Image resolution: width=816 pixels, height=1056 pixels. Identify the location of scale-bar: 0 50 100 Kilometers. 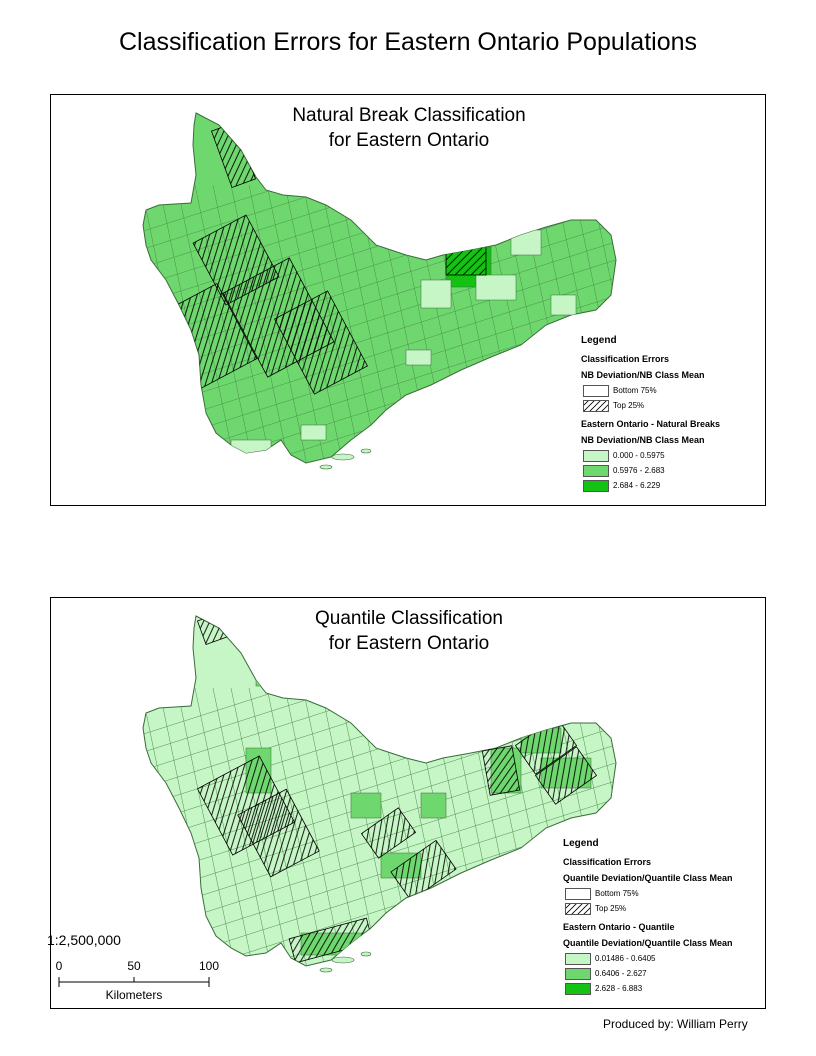
(138, 980).